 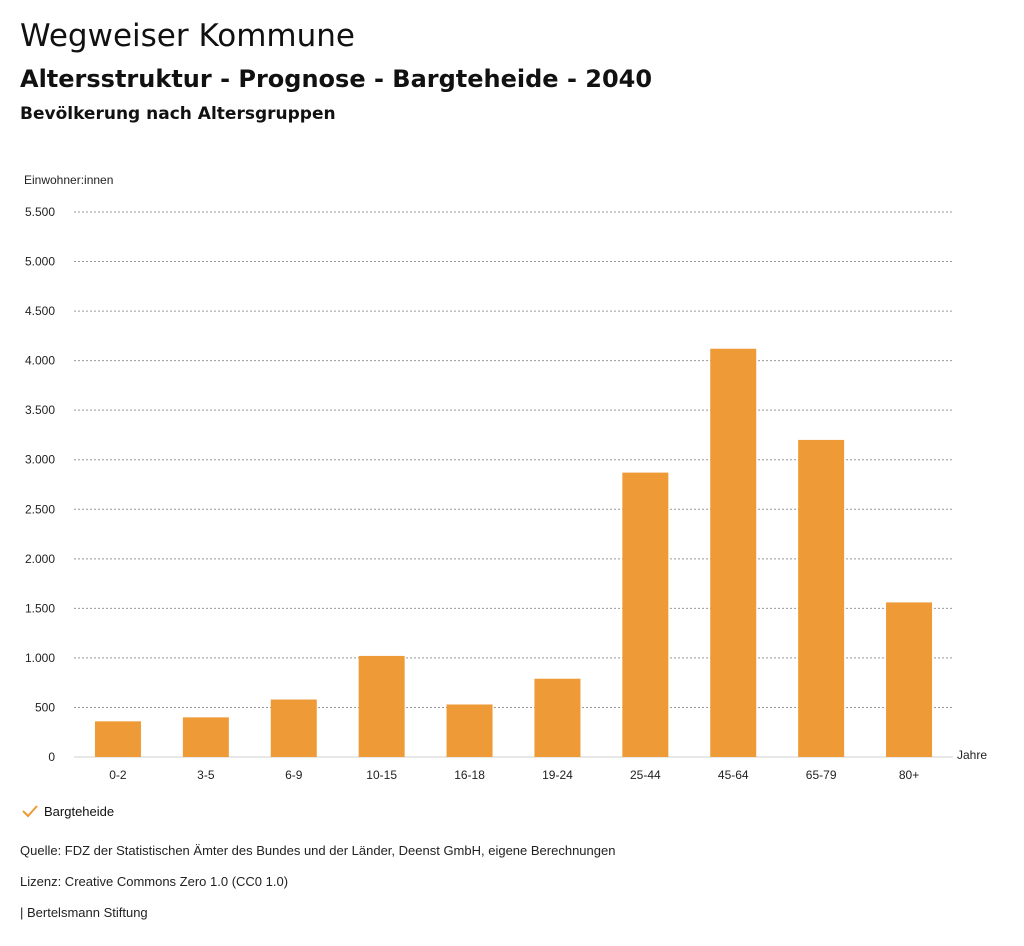 I want to click on y-tick-label: 5.500, so click(x=40, y=212).